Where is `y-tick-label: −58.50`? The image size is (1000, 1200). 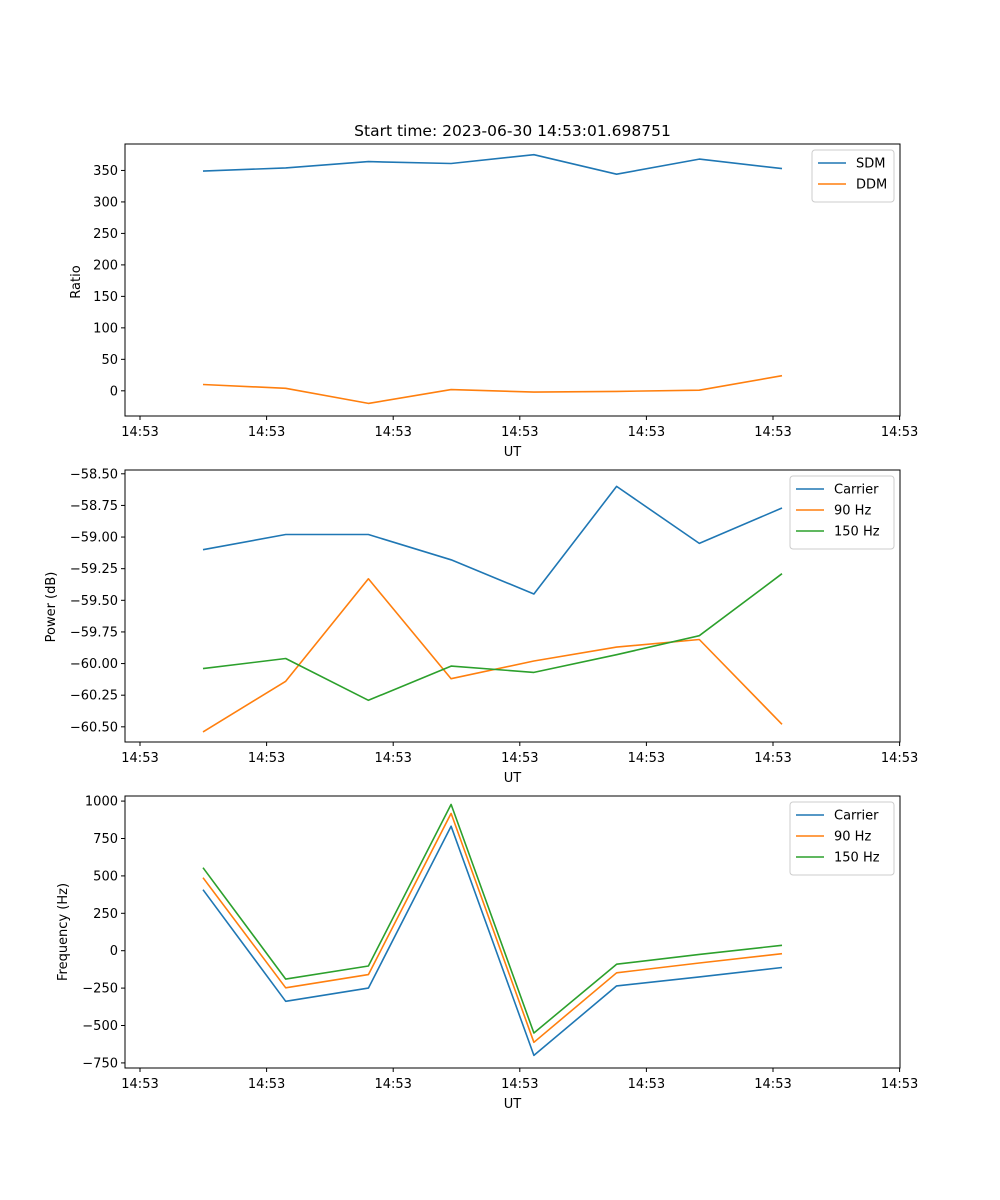 y-tick-label: −58.50 is located at coordinates (94, 474).